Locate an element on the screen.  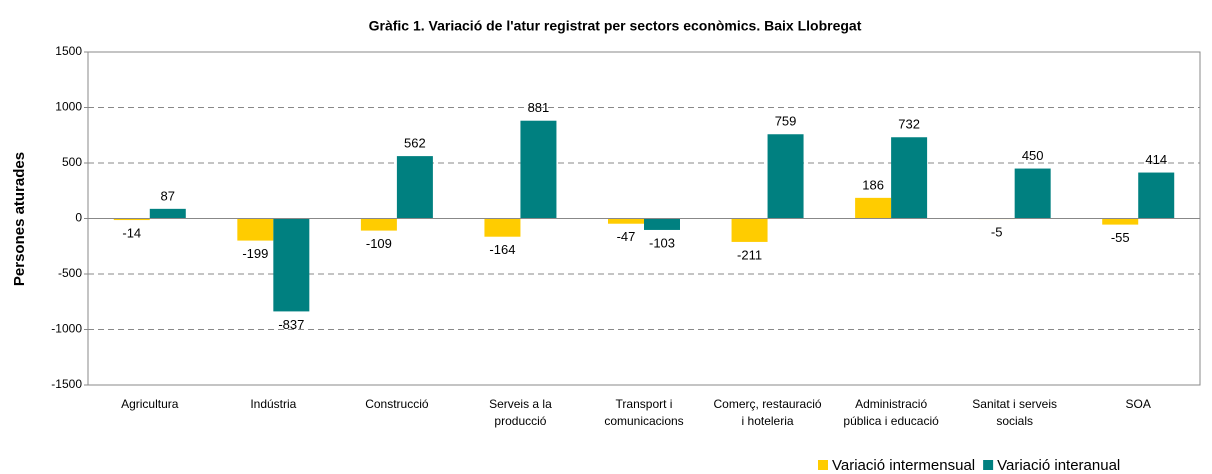
value-label: -103 is located at coordinates (662, 242).